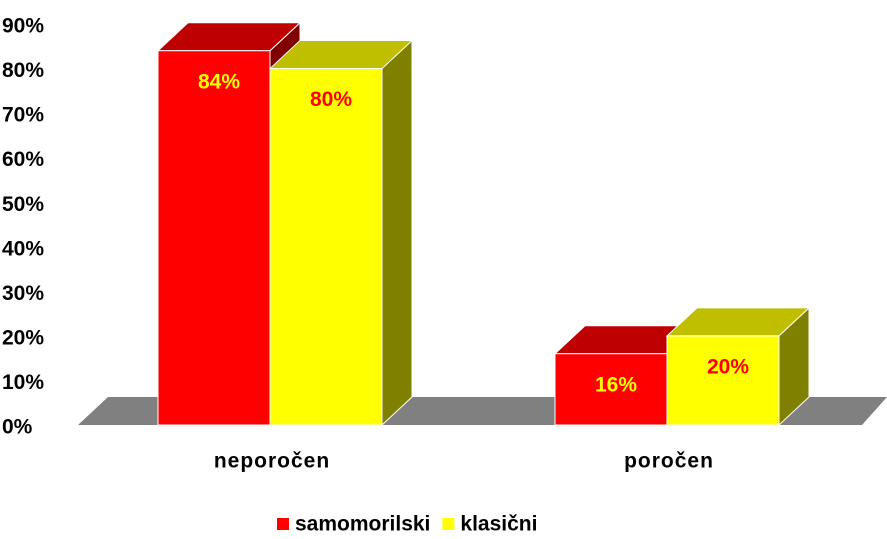 The height and width of the screenshot is (539, 887). I want to click on y-tick-label: 20%, so click(23, 337).